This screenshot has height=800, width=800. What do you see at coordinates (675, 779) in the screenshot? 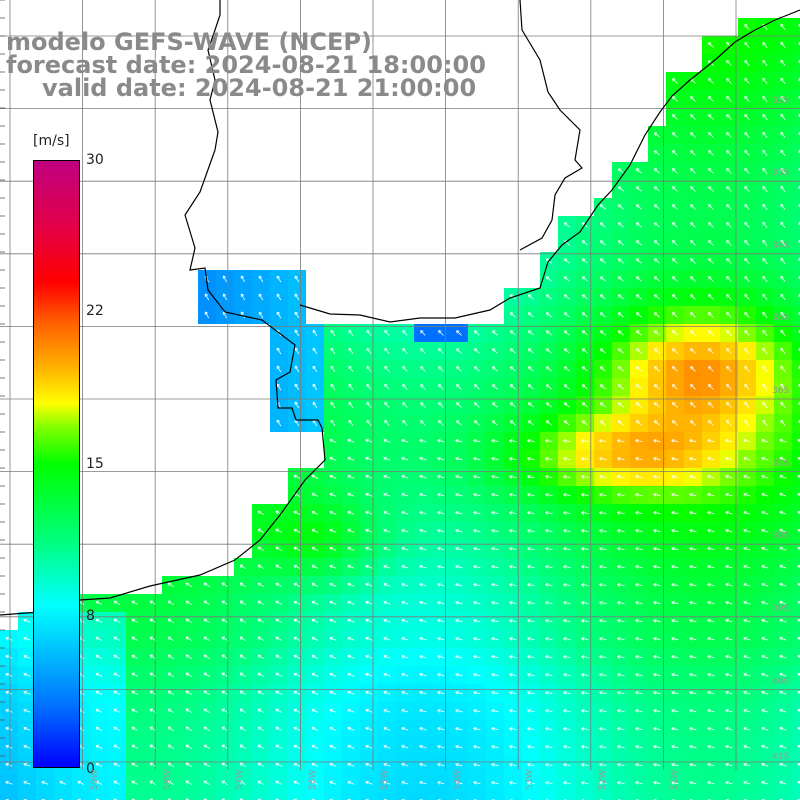
I see `lon-label-51w: 51W` at bounding box center [675, 779].